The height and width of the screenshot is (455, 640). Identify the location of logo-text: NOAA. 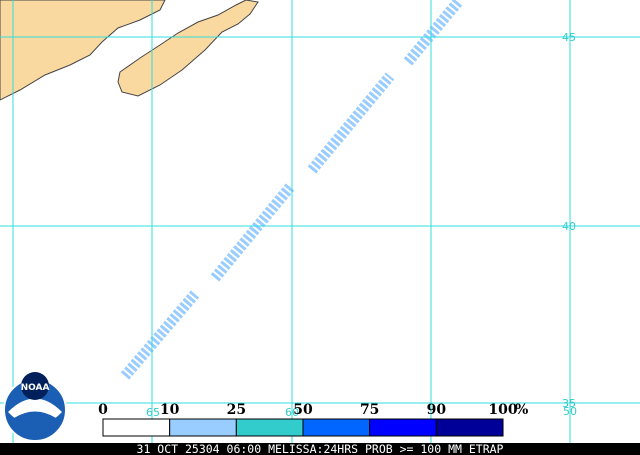
(35, 388).